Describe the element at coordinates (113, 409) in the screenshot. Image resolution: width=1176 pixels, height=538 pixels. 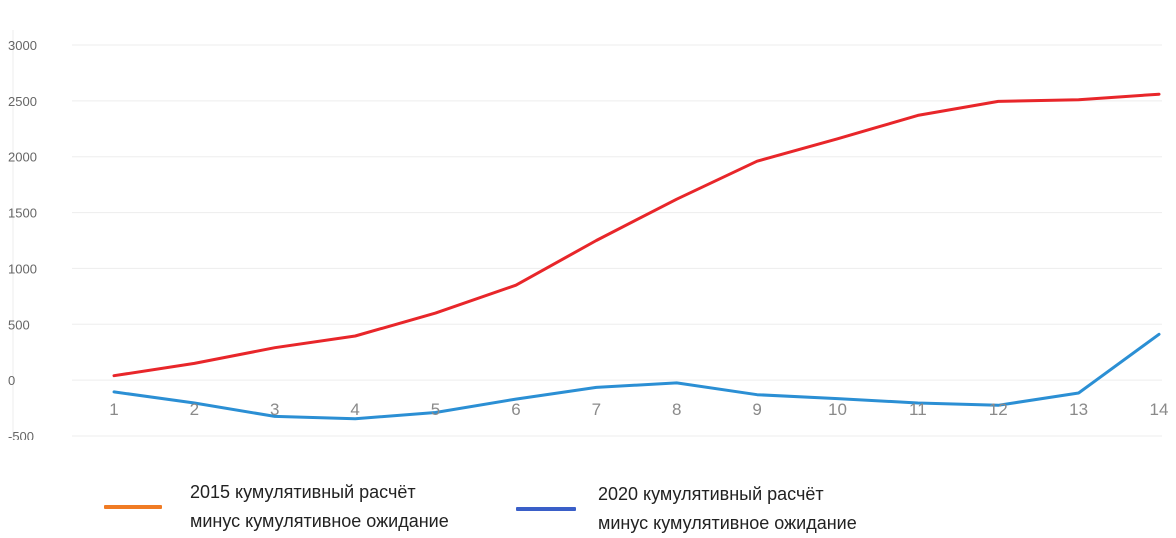
I see `x-tick-label: 1` at that location.